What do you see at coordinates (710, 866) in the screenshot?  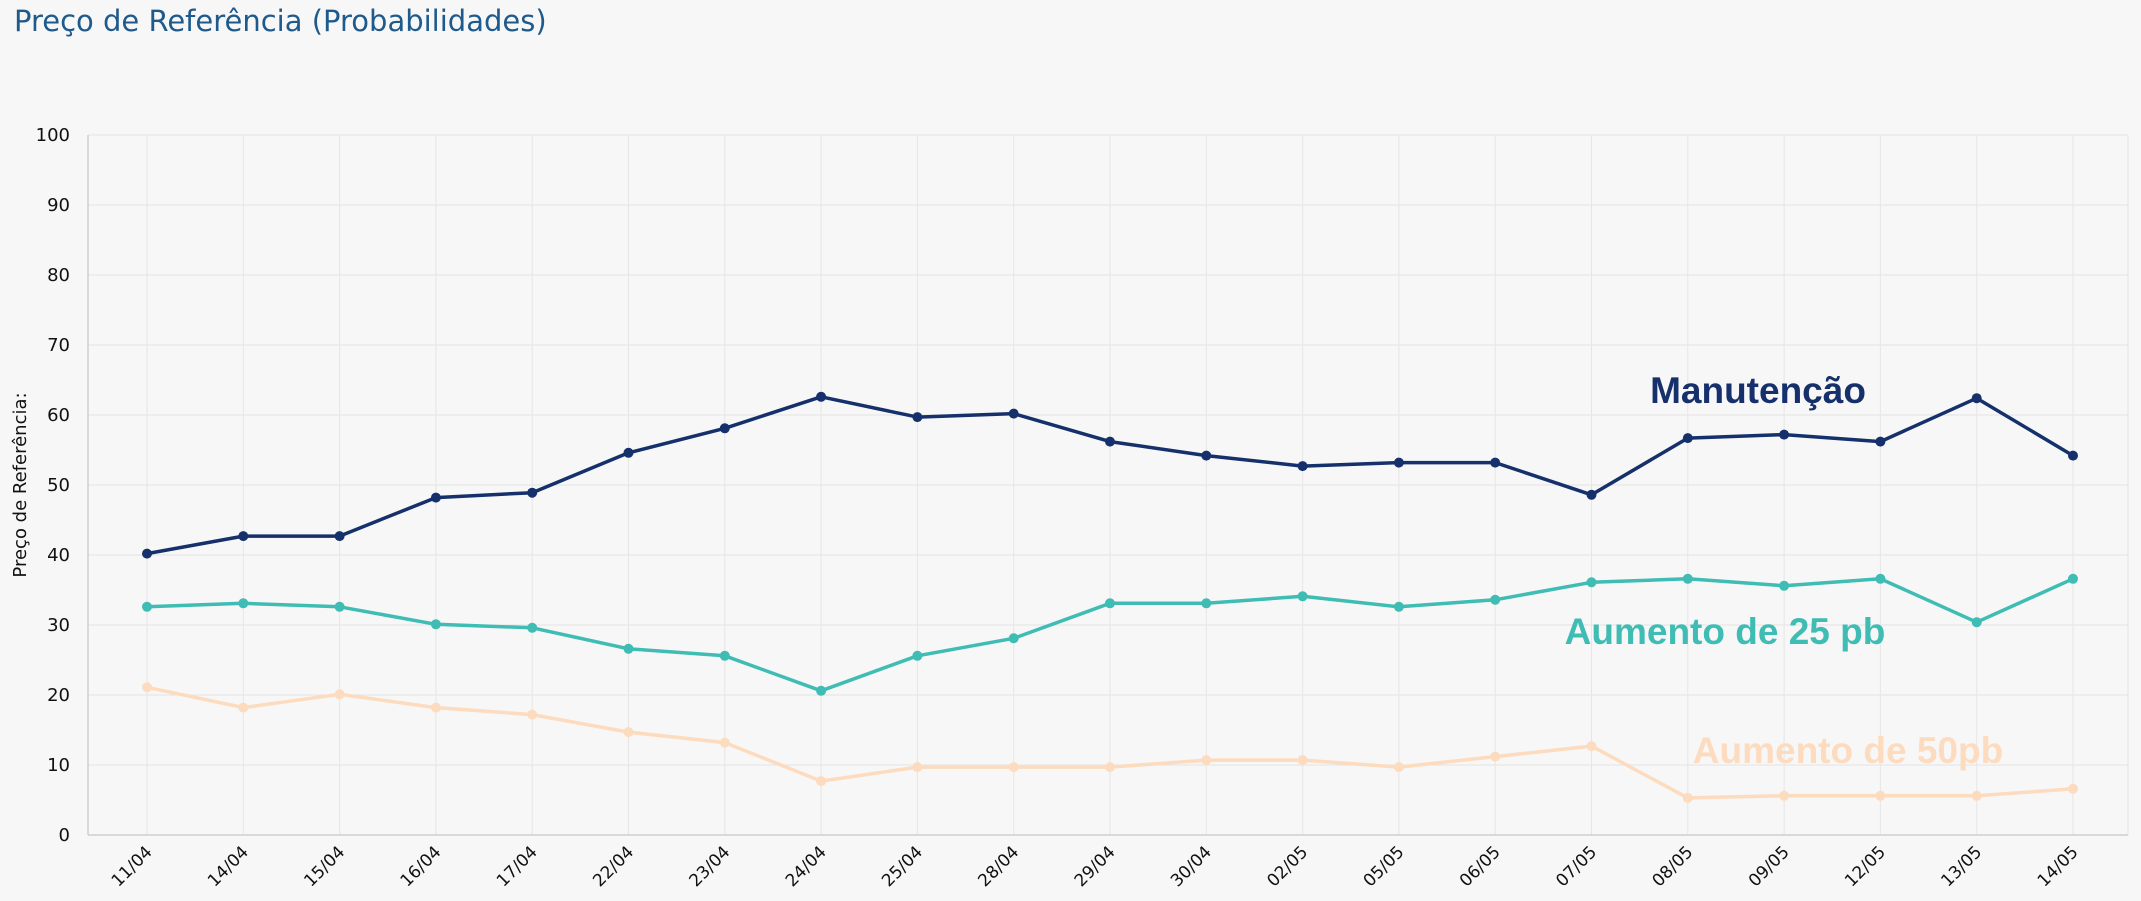 I see `x-tick-label: 23/04` at bounding box center [710, 866].